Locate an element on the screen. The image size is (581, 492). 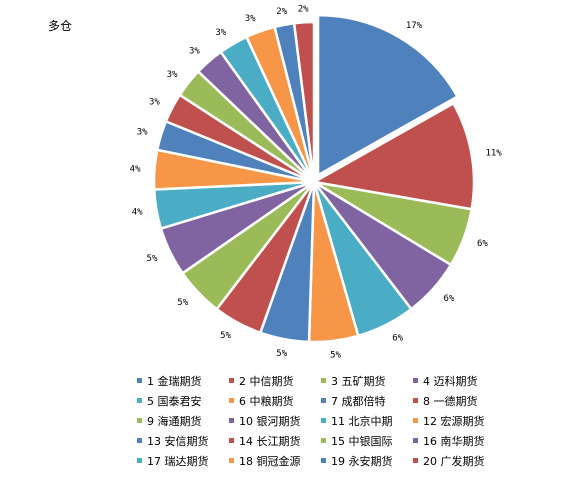
legend-label: 20 广发期货 is located at coordinates (454, 461).